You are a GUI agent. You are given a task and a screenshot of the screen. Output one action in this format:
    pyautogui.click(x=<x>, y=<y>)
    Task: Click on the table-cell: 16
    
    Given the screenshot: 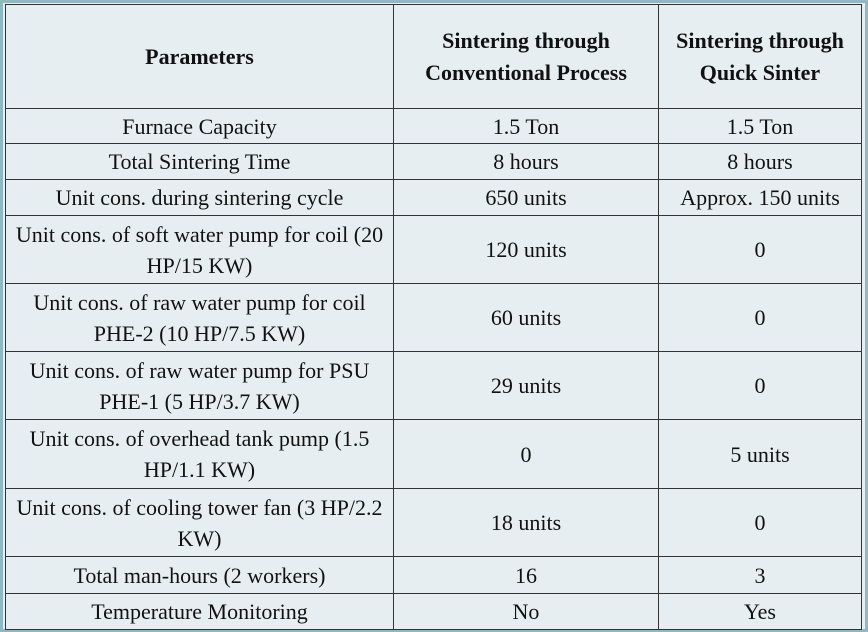 What is the action you would take?
    pyautogui.click(x=526, y=575)
    